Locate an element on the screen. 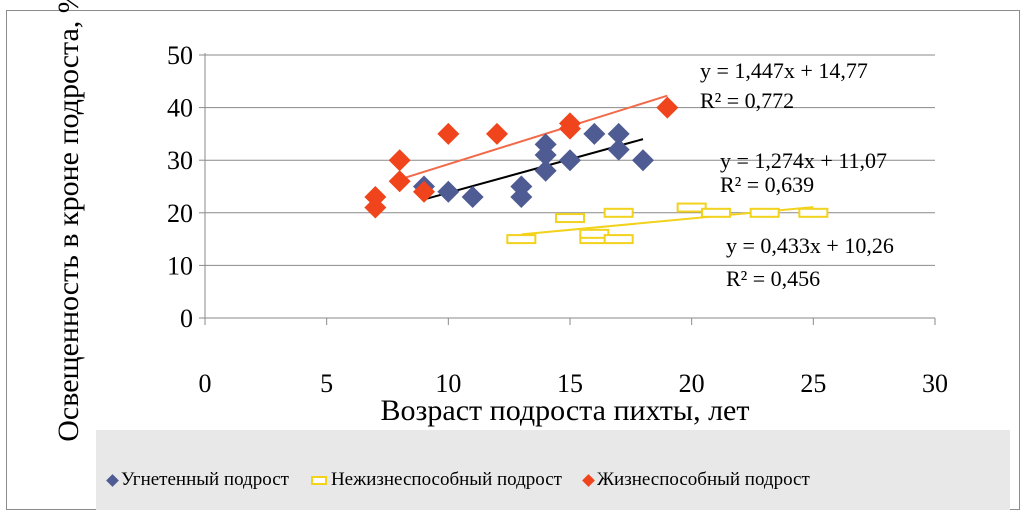 The height and width of the screenshot is (517, 1030). r-squared-label: R² = 0,639 is located at coordinates (767, 184).